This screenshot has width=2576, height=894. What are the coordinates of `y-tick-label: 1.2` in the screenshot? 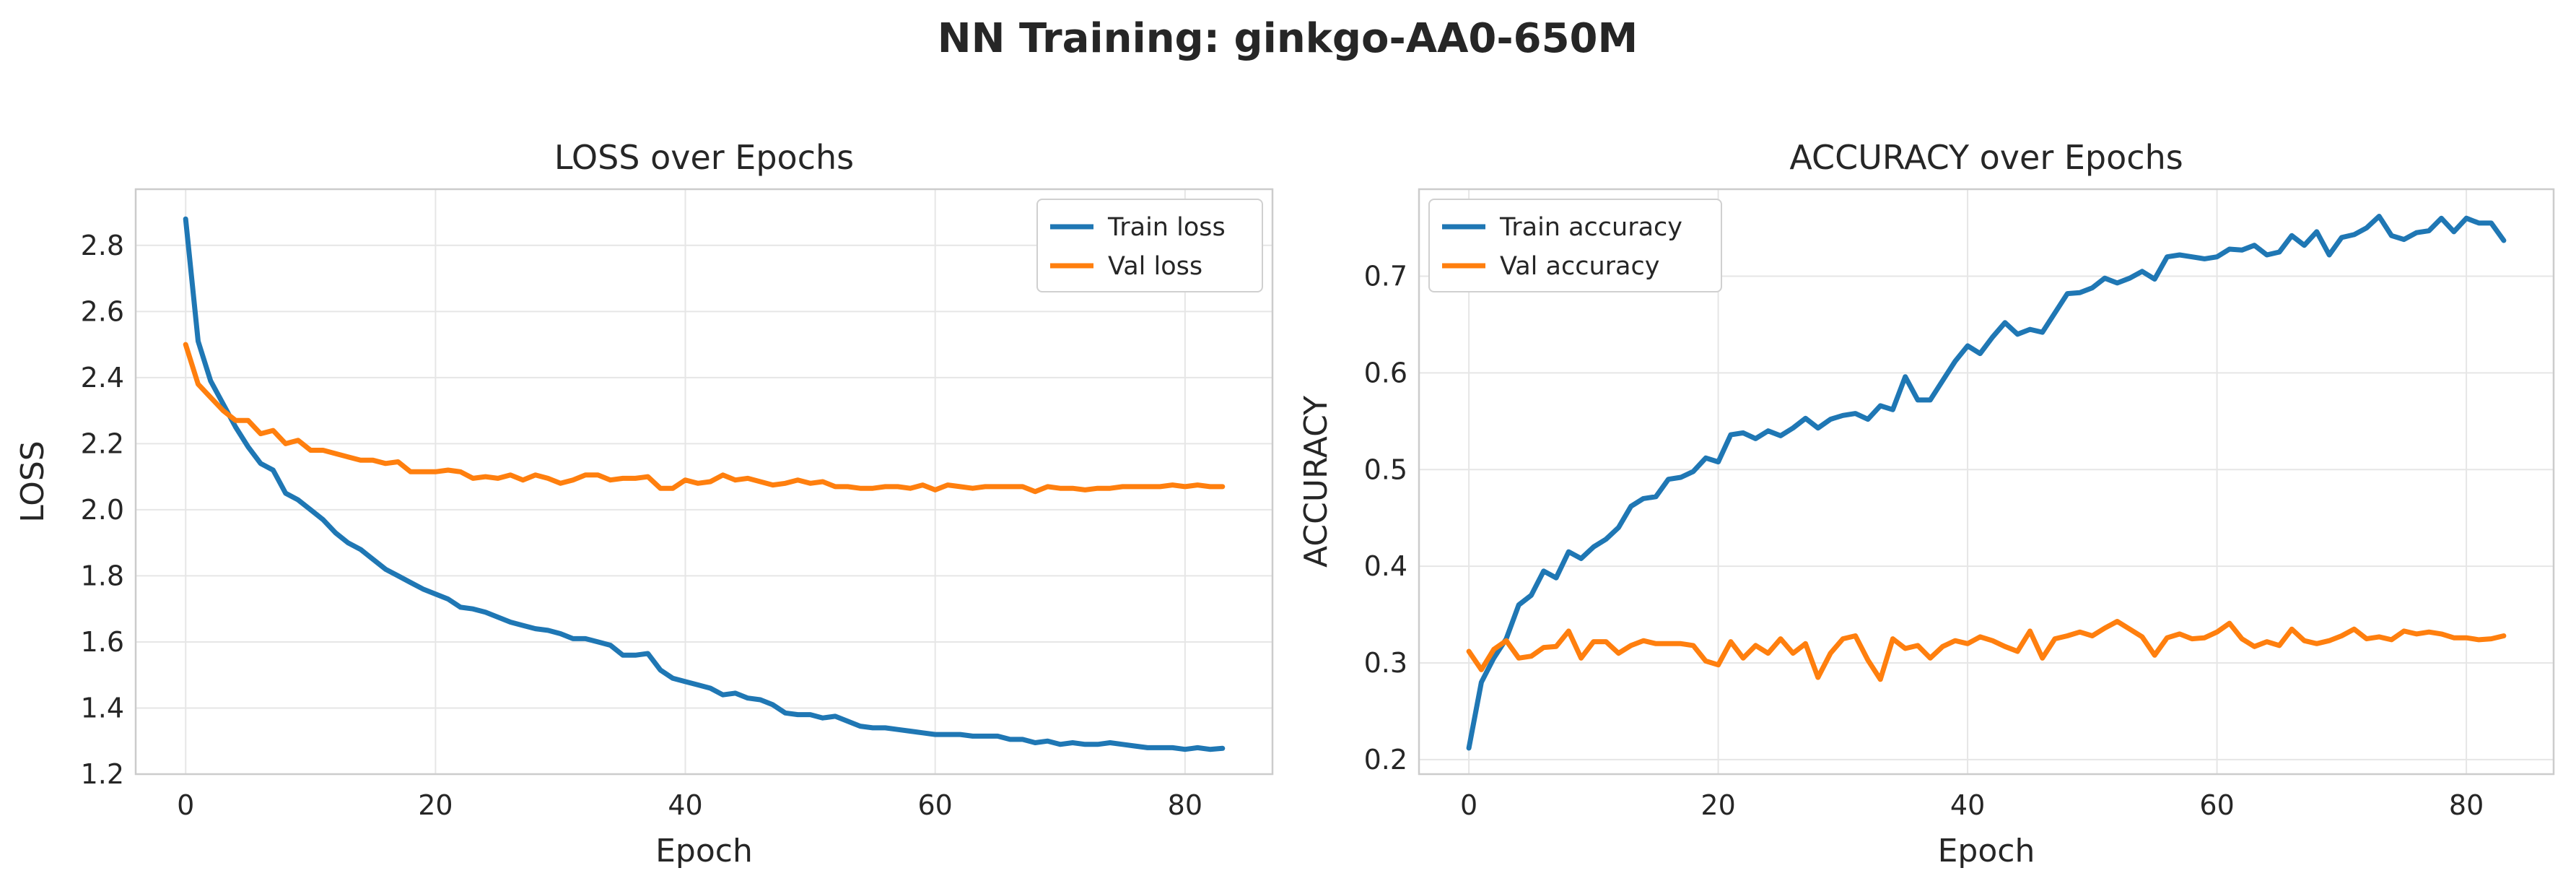 It's located at (102, 774).